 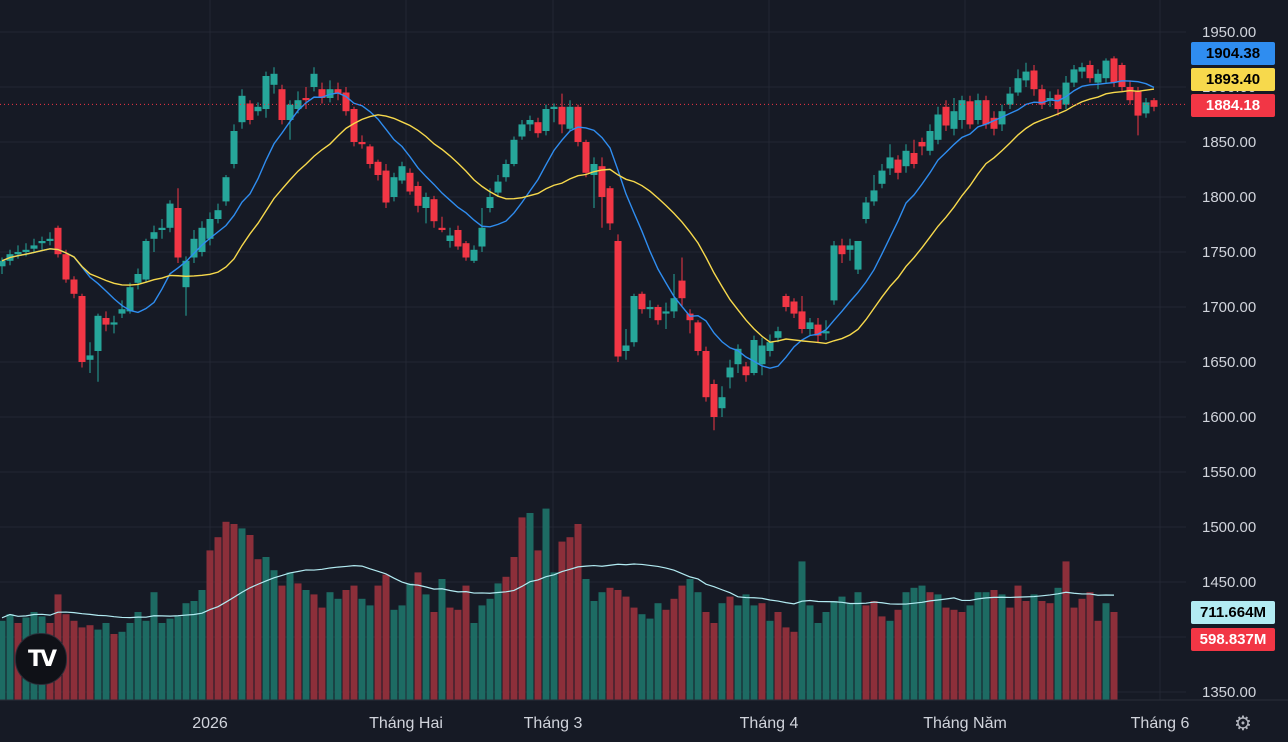 What do you see at coordinates (1160, 723) in the screenshot?
I see `x-tick-label: Tháng 6` at bounding box center [1160, 723].